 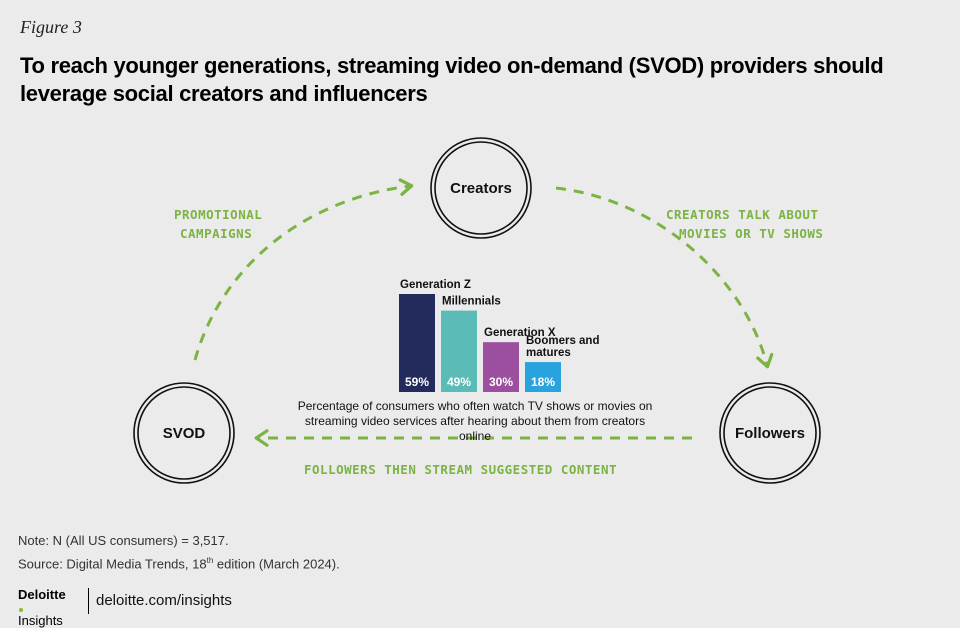 What do you see at coordinates (51, 27) in the screenshot?
I see `figure-label: Figure 3` at bounding box center [51, 27].